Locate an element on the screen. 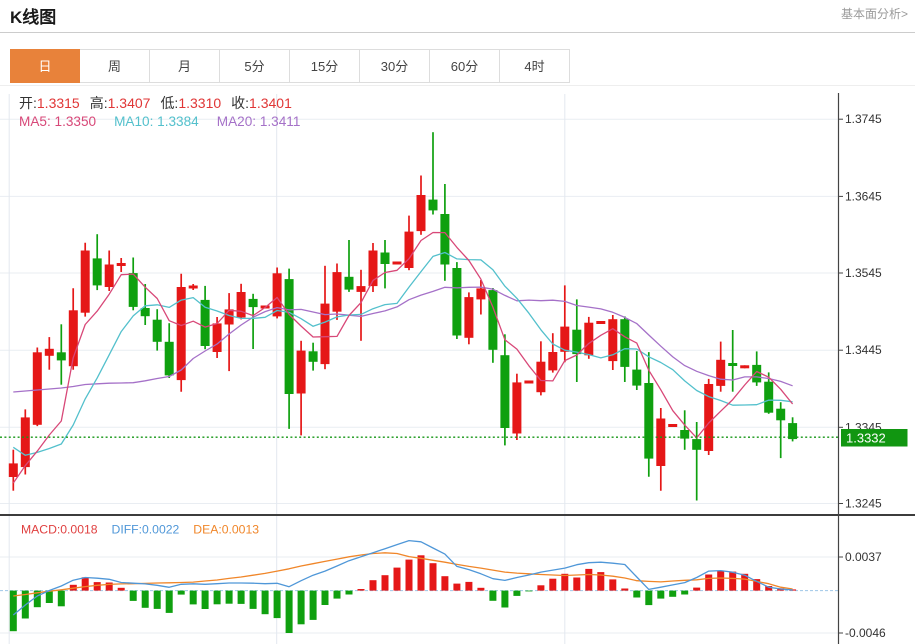  svg-text: 1.3445 is located at coordinates (863, 350).